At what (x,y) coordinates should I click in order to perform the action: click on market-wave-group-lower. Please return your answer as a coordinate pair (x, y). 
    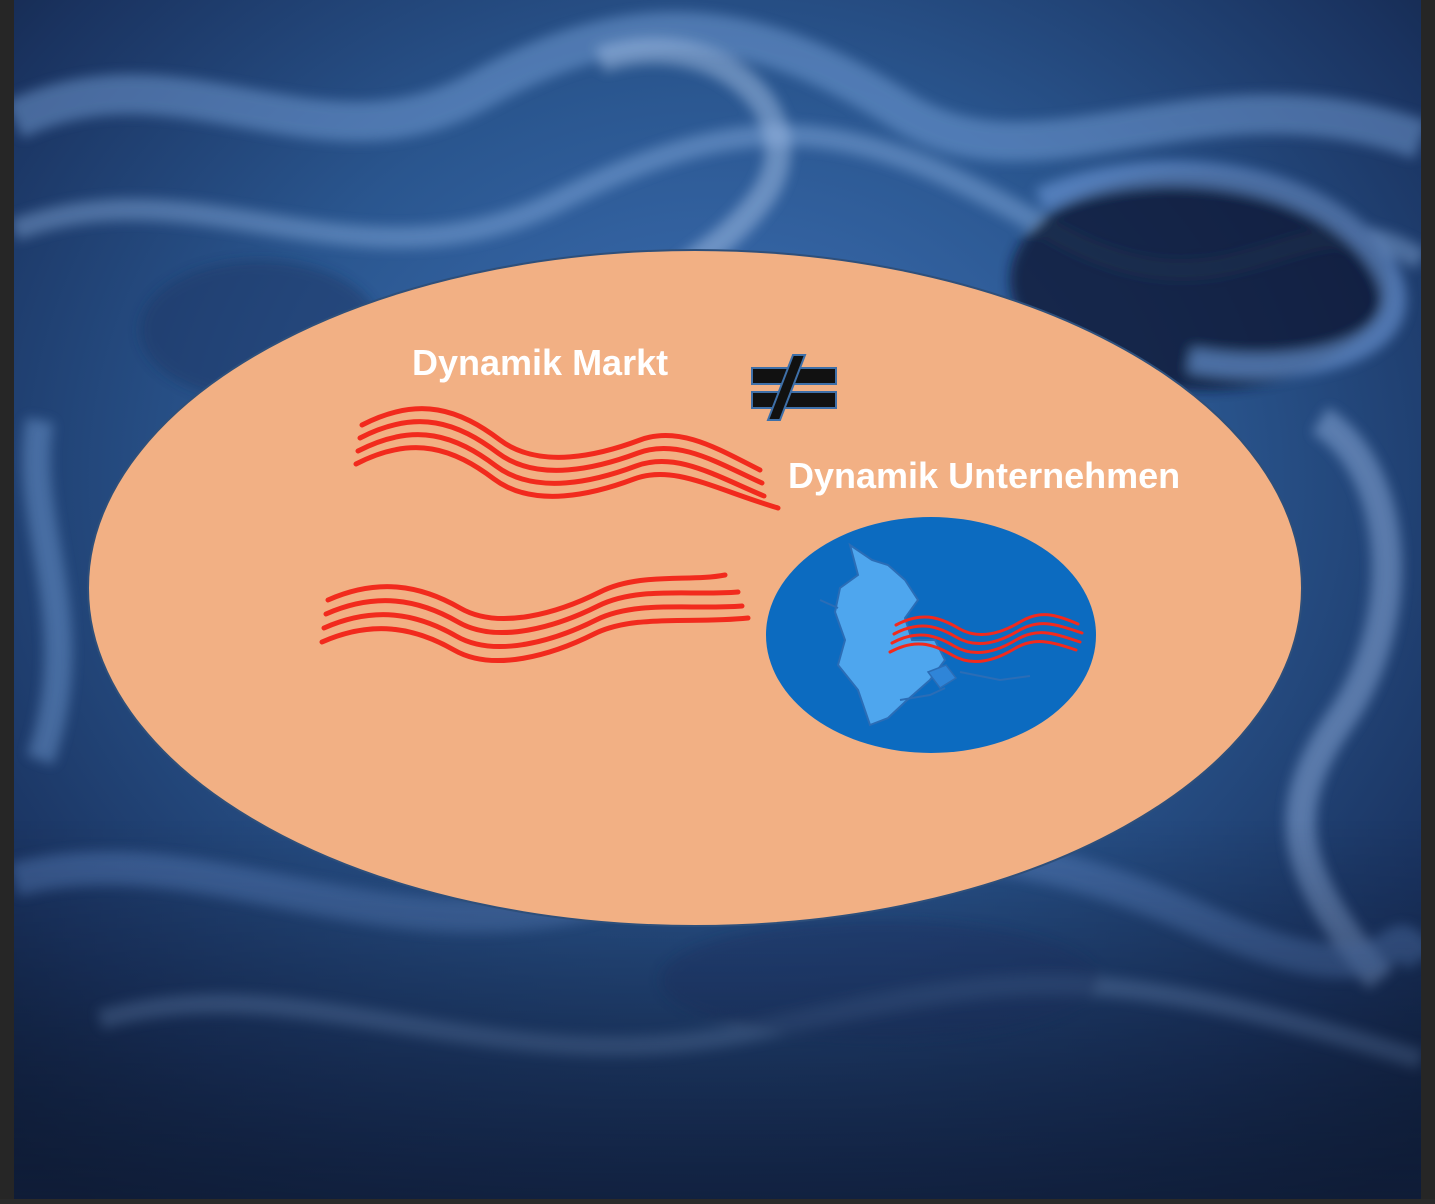
    Looking at the image, I should click on (535, 617).